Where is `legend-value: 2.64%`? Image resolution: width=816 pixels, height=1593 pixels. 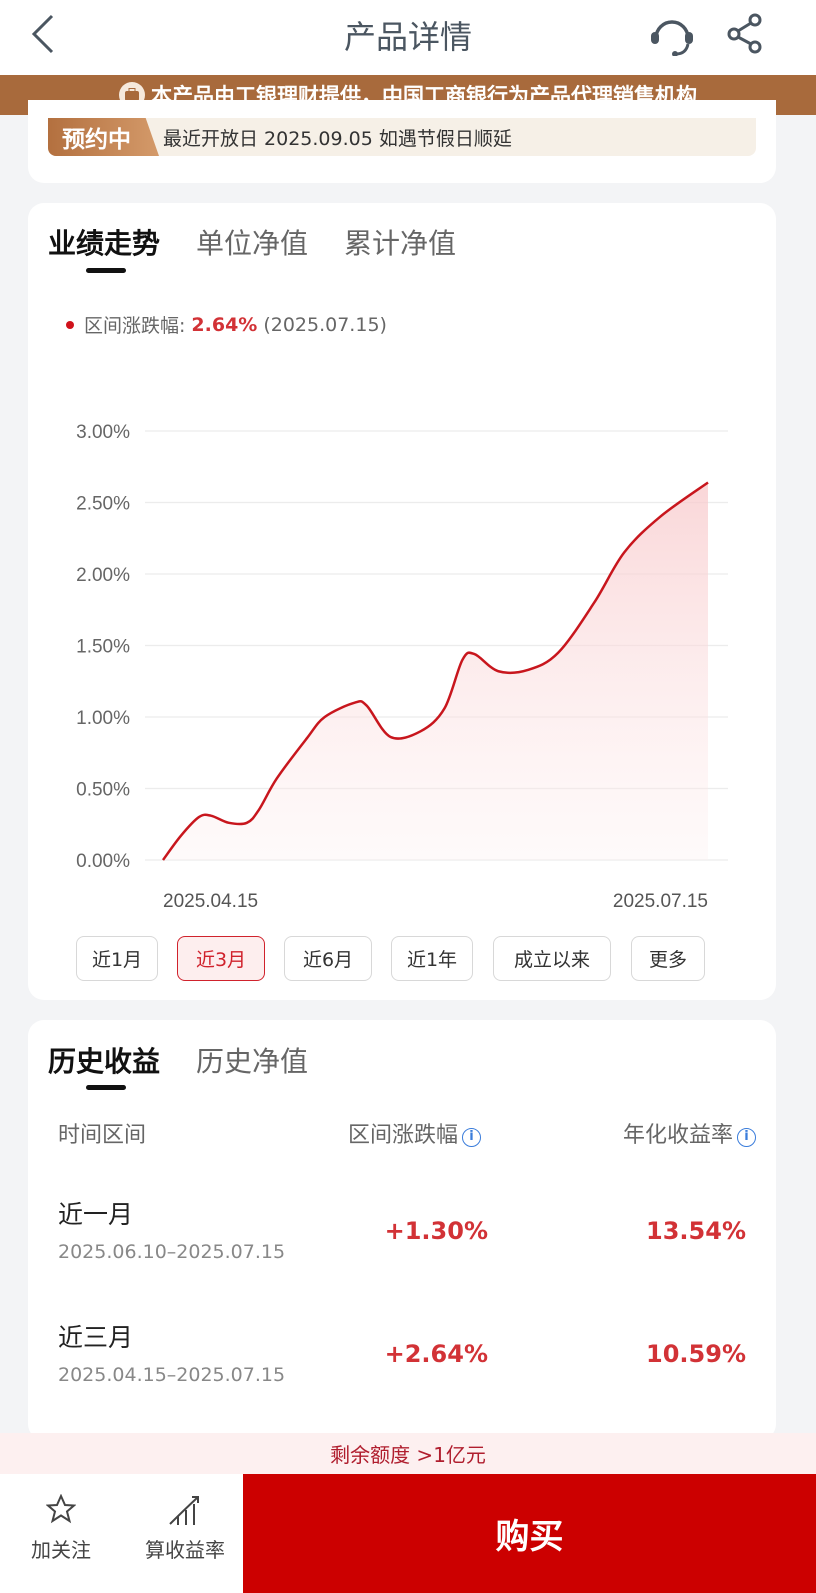
legend-value: 2.64% is located at coordinates (224, 324).